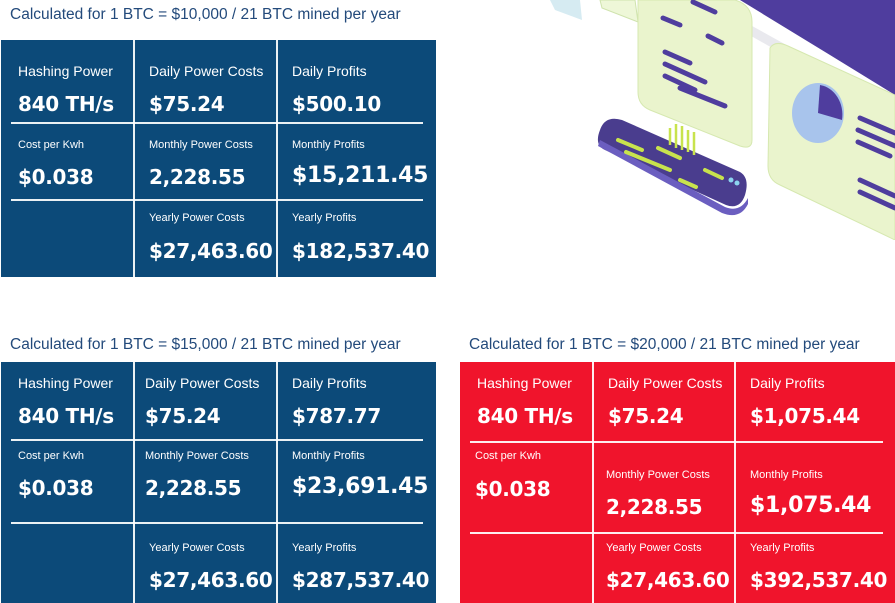  I want to click on table3-monthly-profits-label: Monthly Profits, so click(786, 475).